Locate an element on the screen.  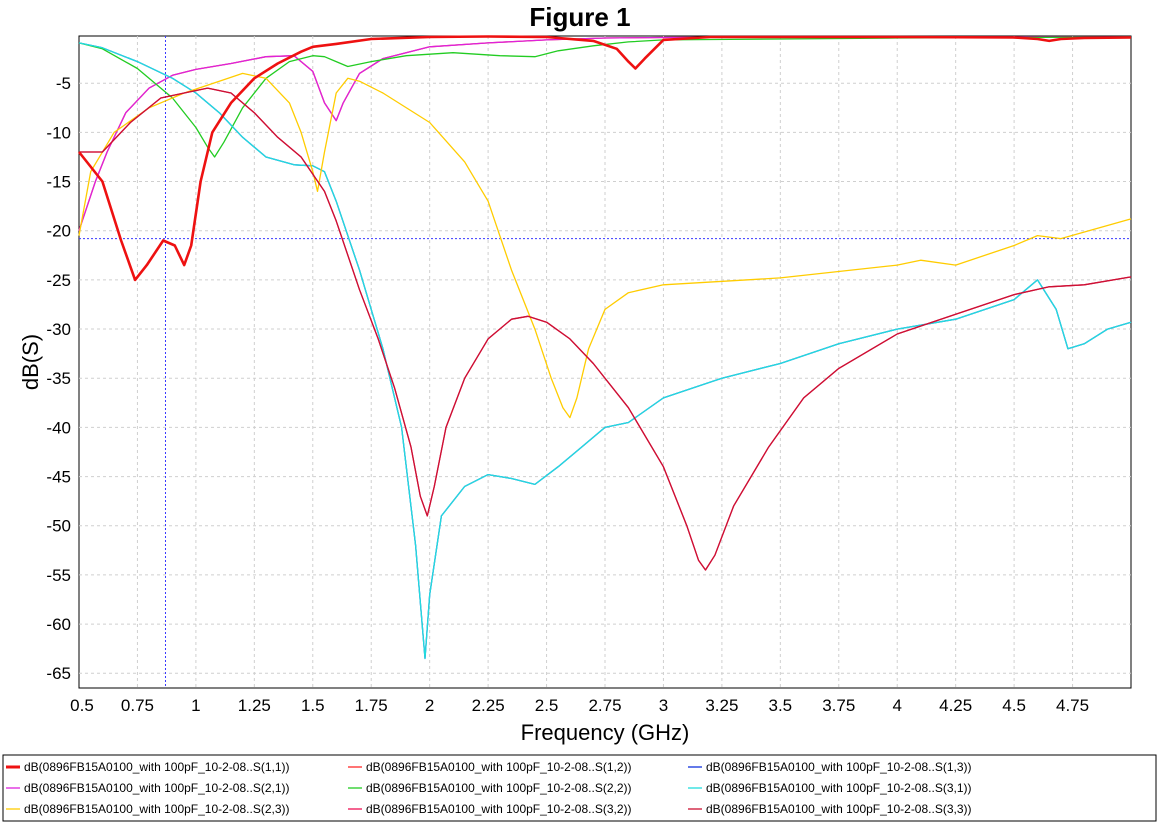
x-tick-label: 1.75 is located at coordinates (371, 705).